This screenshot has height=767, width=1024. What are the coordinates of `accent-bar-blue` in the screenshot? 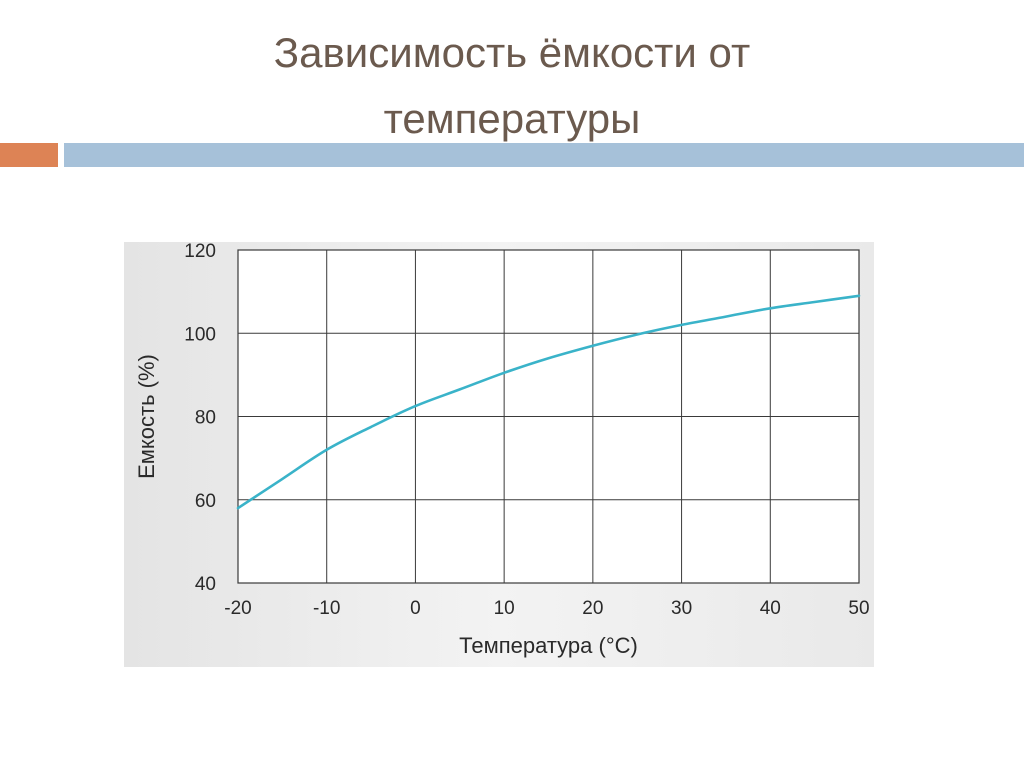 It's located at (544, 155).